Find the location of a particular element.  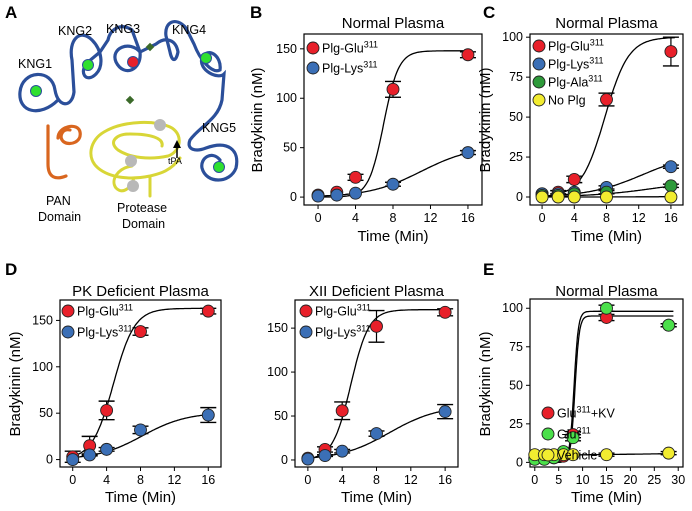

pan-domain is located at coordinates (64, 152).